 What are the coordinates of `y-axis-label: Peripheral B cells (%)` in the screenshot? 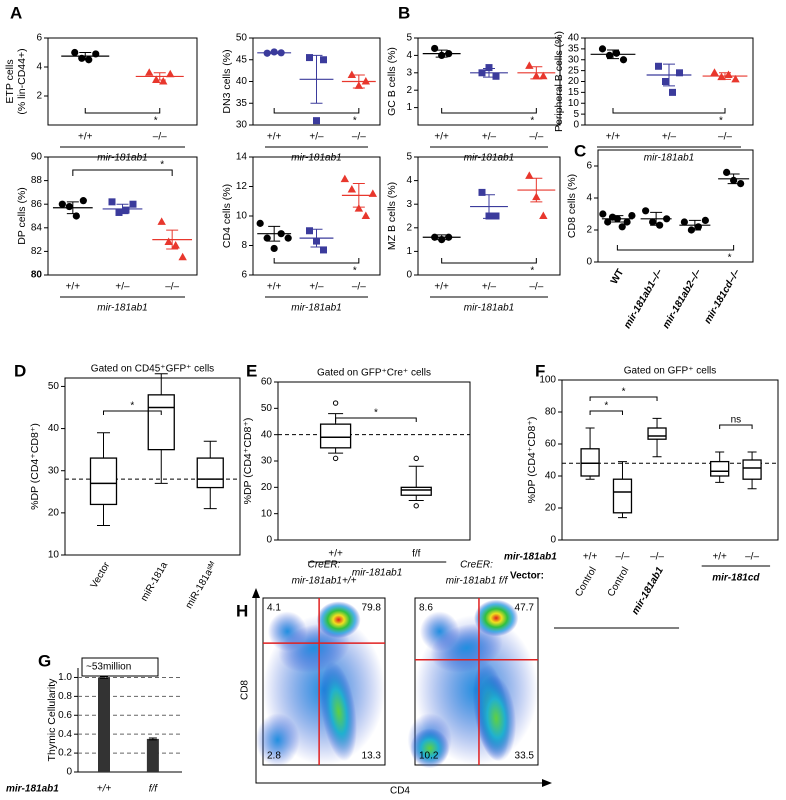 It's located at (559, 81).